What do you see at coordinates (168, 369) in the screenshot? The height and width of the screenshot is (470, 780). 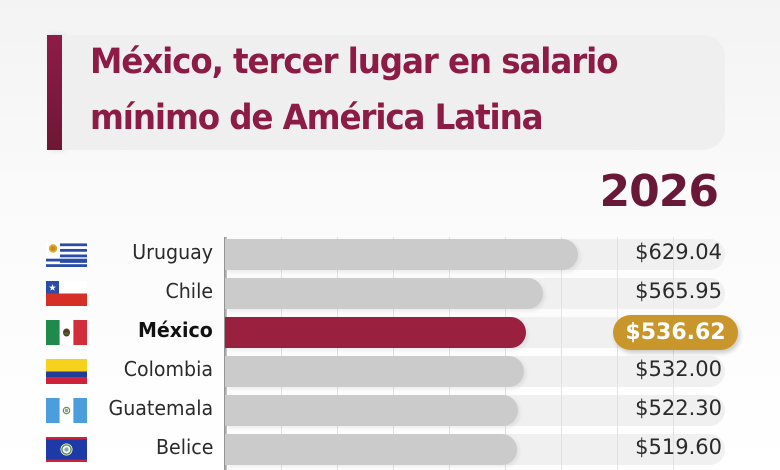 I see `category-label: Colombia` at bounding box center [168, 369].